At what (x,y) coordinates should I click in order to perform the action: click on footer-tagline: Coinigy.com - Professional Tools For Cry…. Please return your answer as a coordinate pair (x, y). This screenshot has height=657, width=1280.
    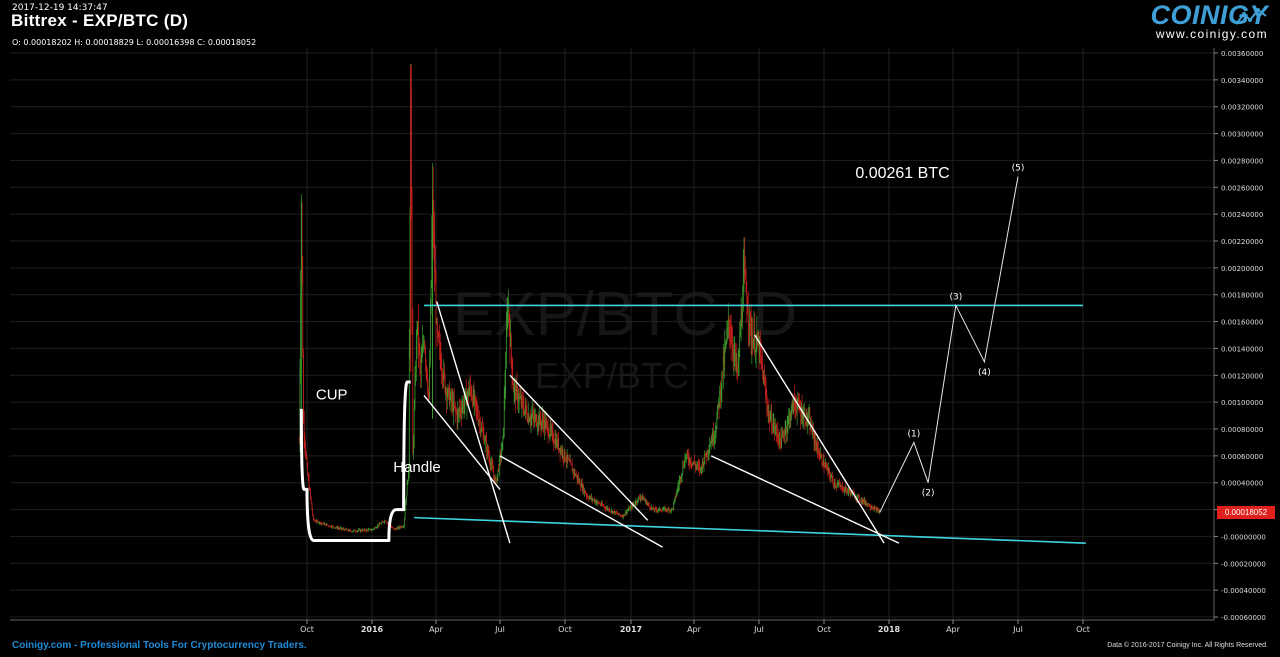
    Looking at the image, I should click on (159, 645).